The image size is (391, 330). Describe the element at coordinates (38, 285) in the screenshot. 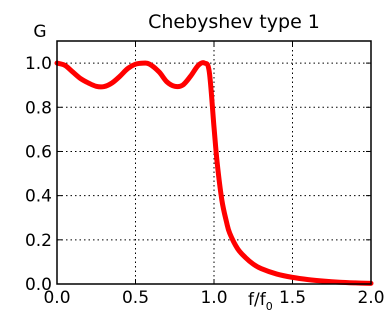

I see `y-tick-label: 0.0` at that location.